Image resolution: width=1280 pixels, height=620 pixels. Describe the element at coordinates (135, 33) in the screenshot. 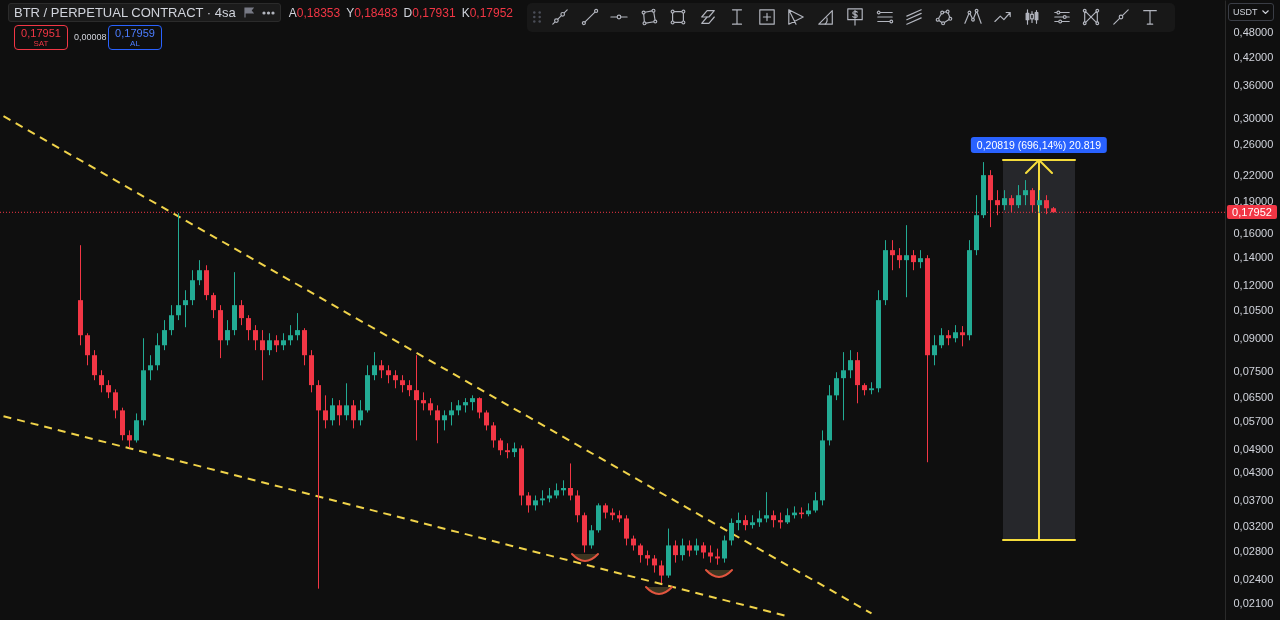

I see `annotation: 0,17959` at that location.